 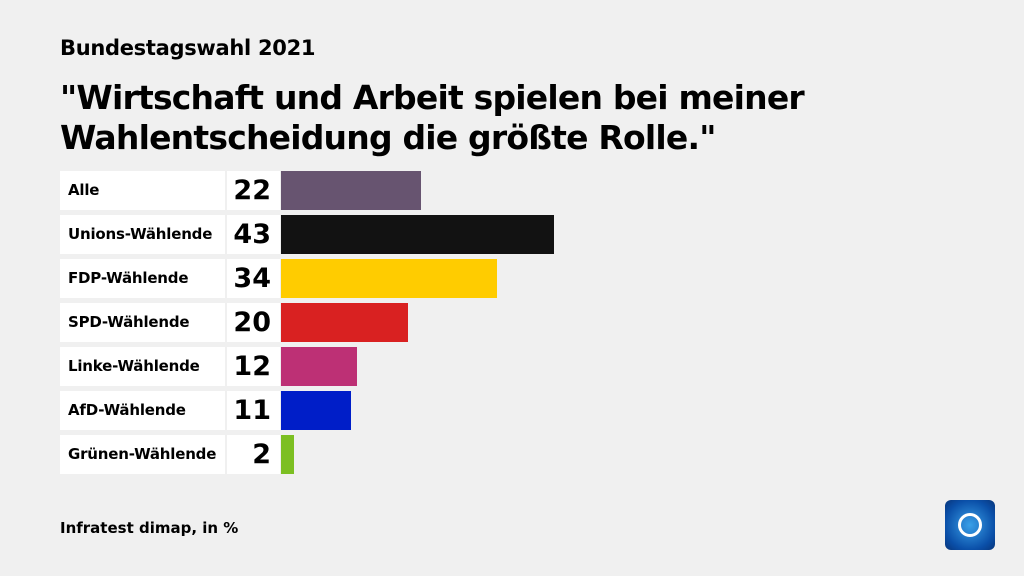 What do you see at coordinates (253, 454) in the screenshot?
I see `value-label: 2` at bounding box center [253, 454].